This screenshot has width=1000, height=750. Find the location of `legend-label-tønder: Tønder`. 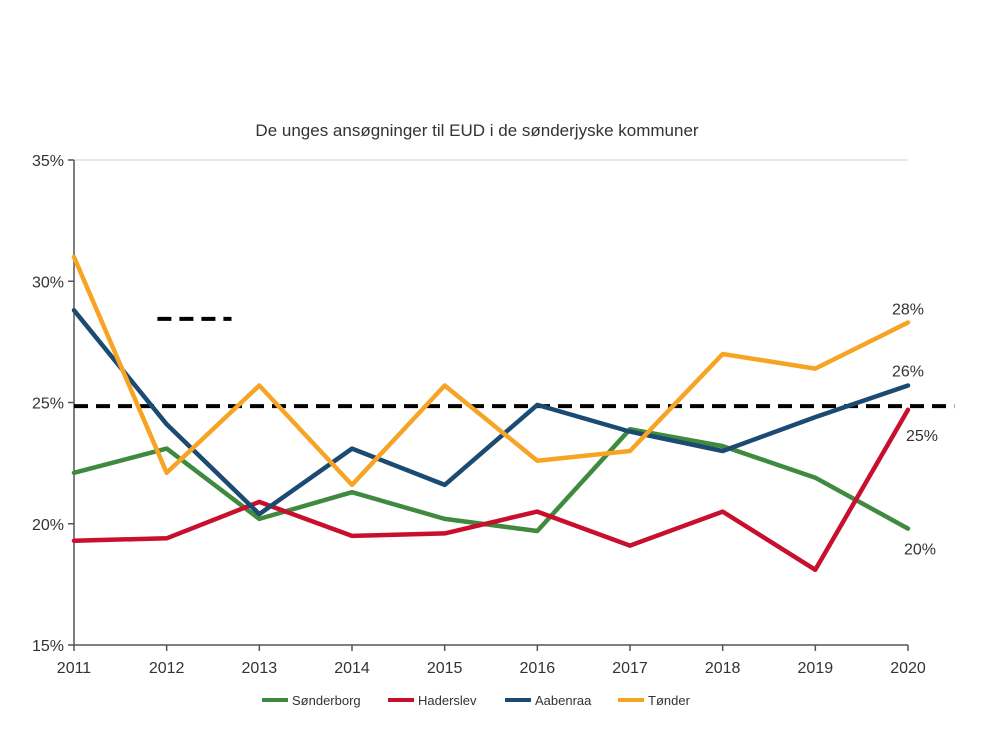

legend-label-tønder: Tønder is located at coordinates (669, 700).